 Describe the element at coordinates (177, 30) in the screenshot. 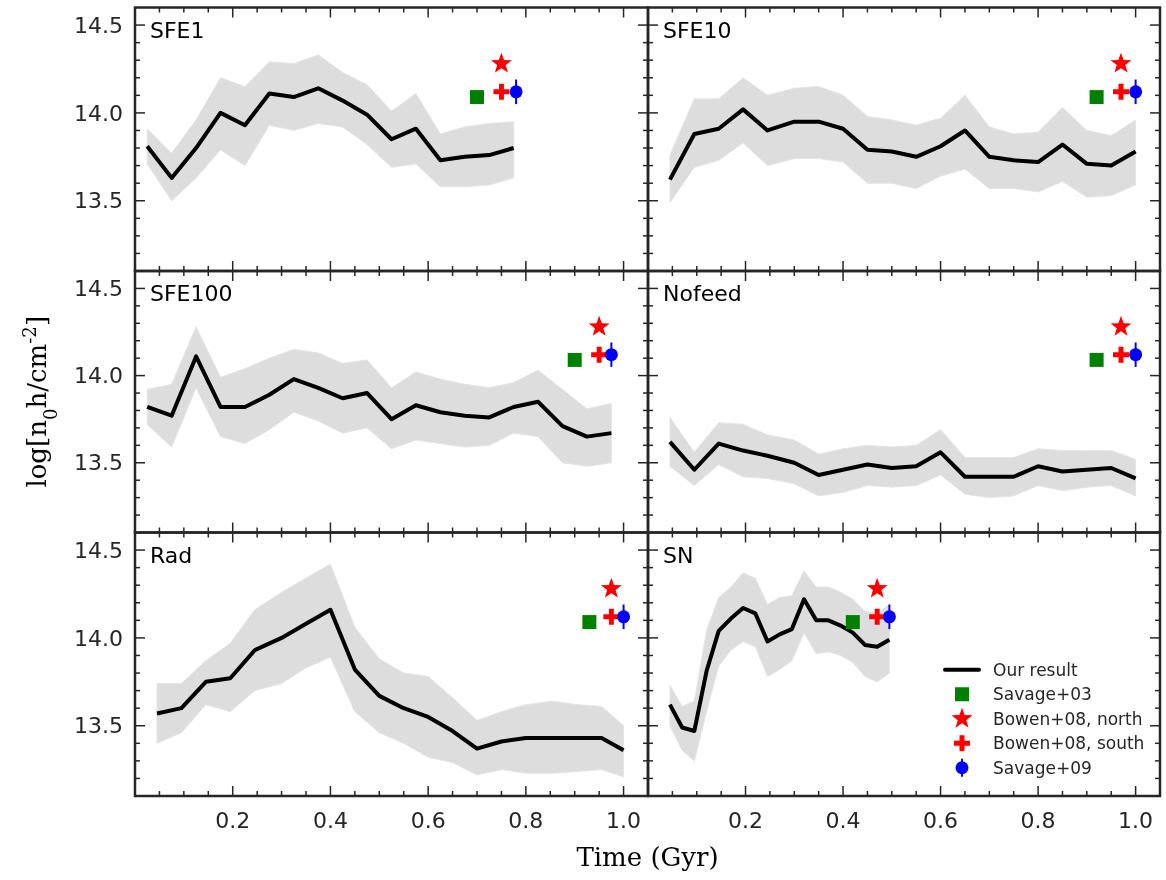

I see `text: SFE1` at that location.